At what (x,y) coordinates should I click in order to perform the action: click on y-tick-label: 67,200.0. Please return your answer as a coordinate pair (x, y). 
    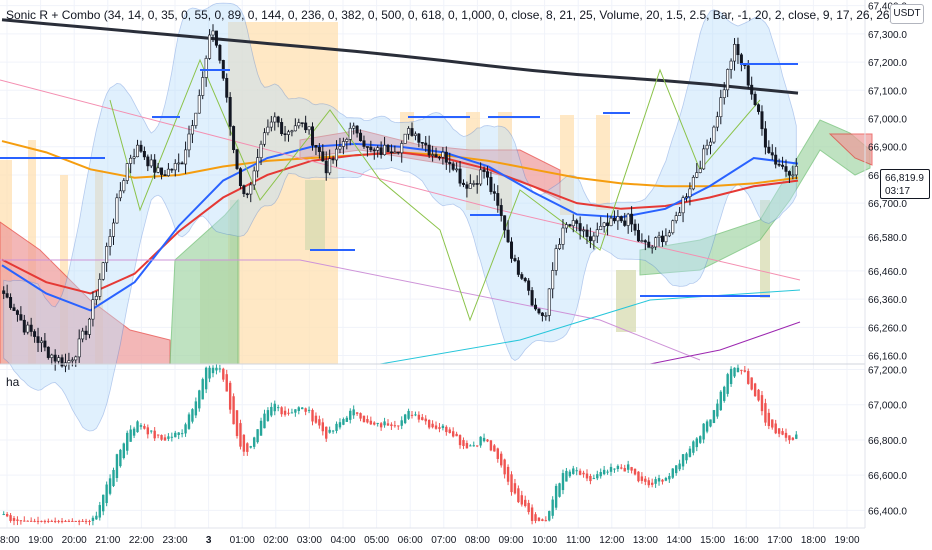
    Looking at the image, I should click on (887, 371).